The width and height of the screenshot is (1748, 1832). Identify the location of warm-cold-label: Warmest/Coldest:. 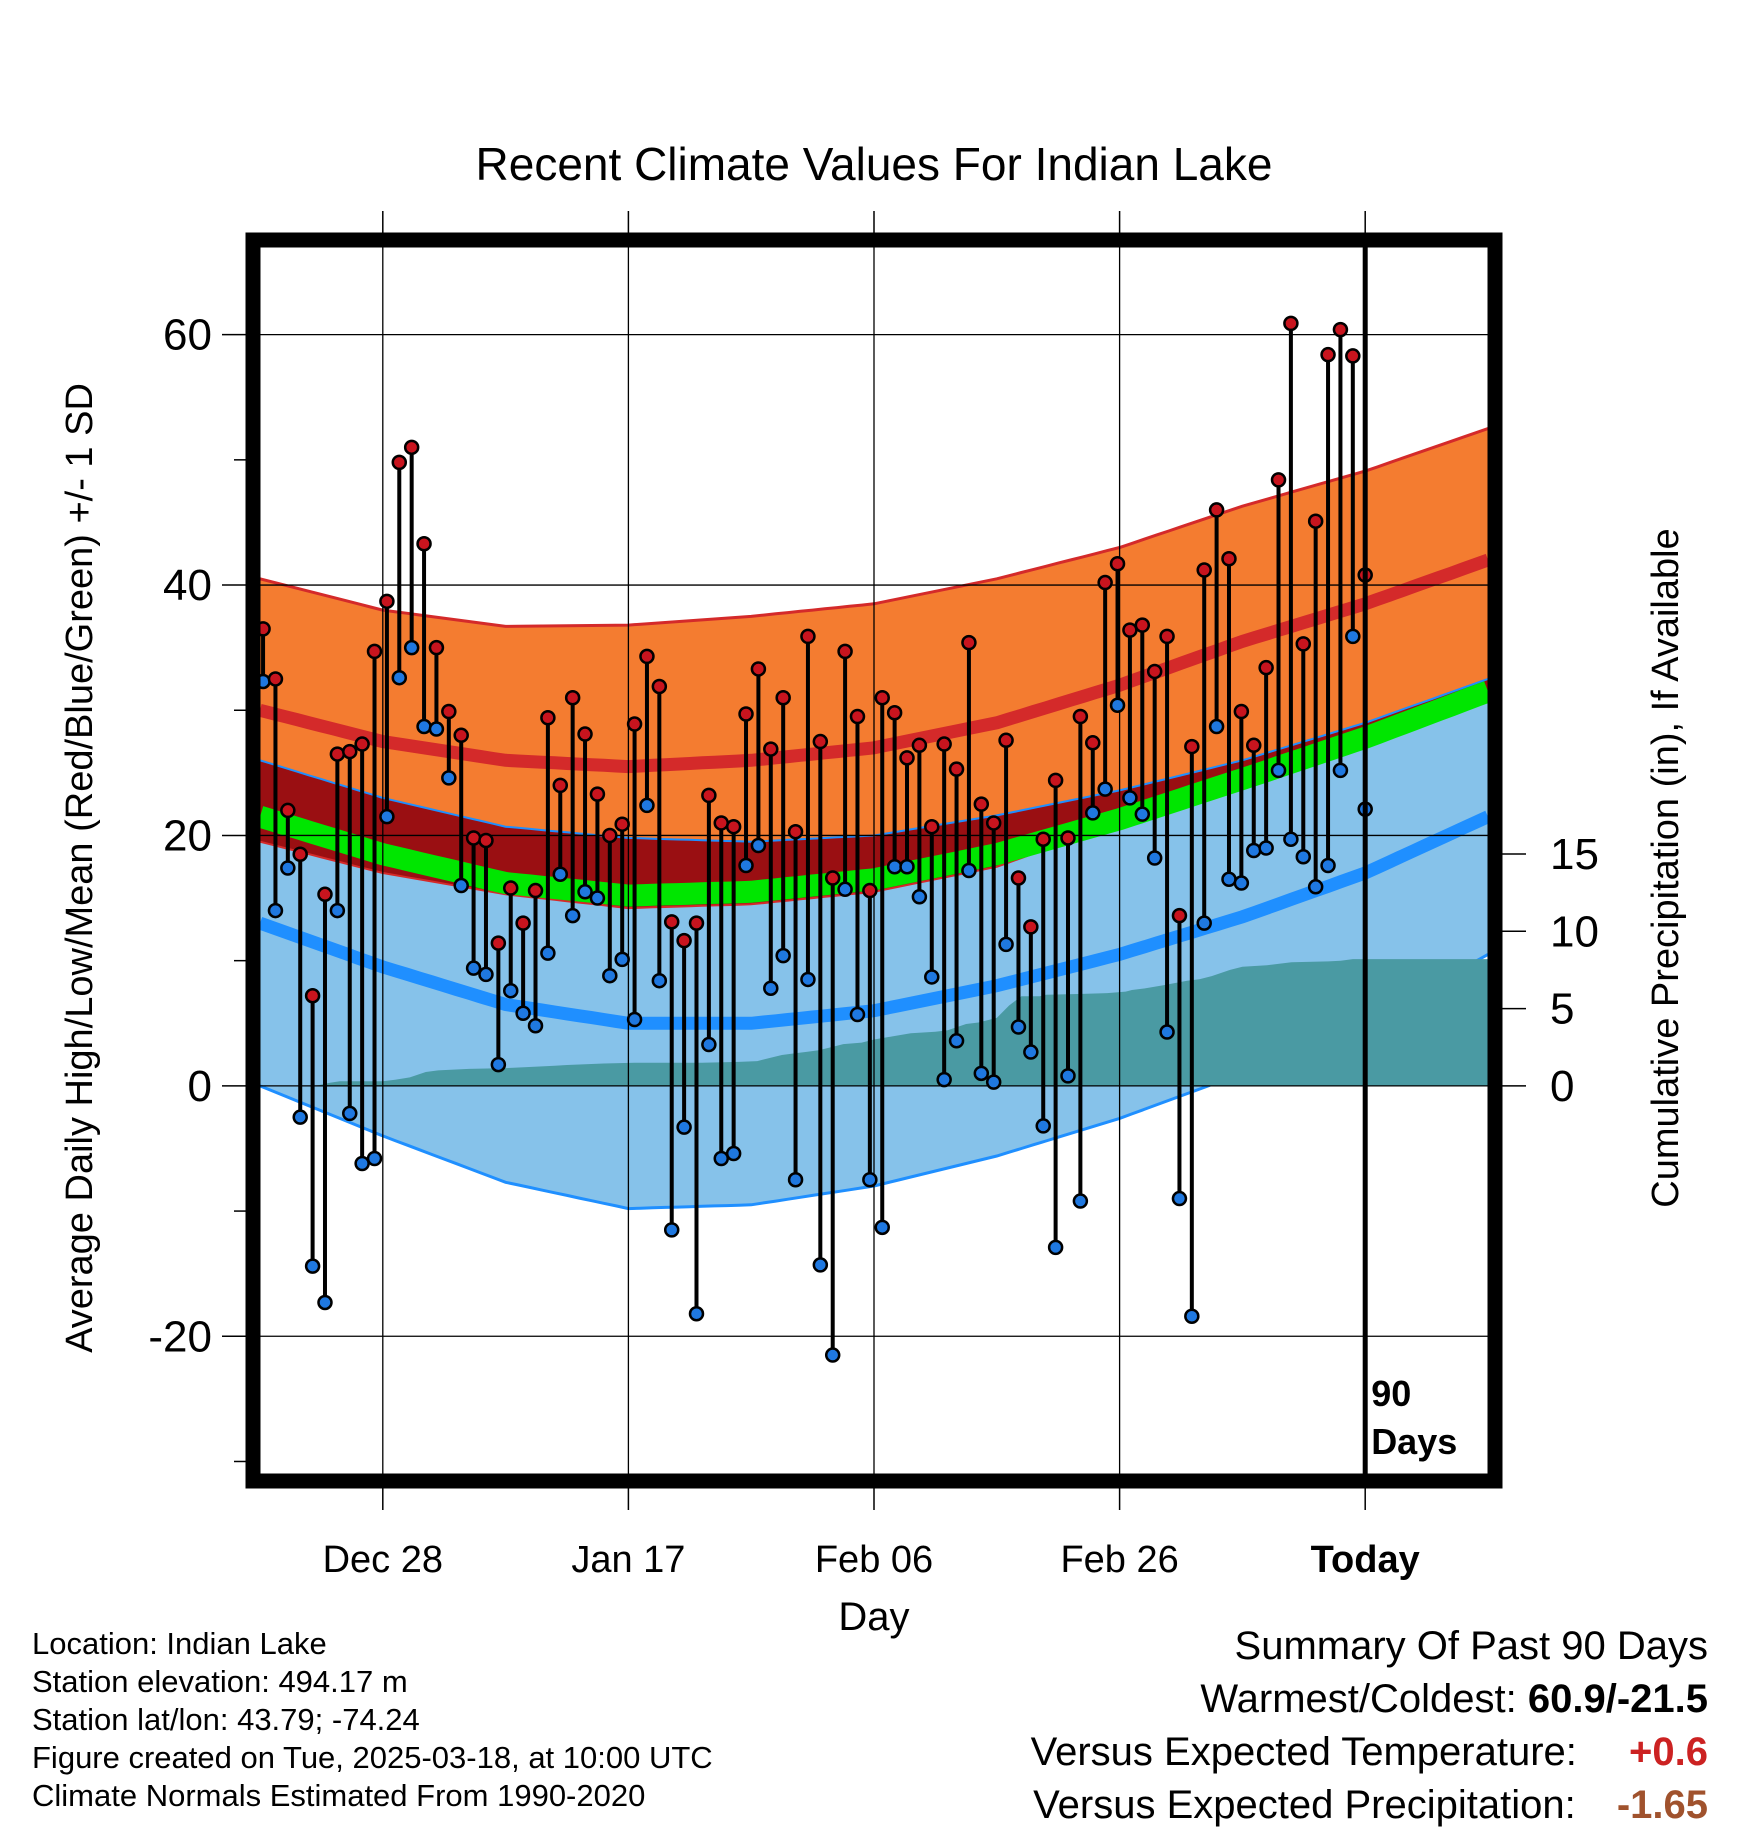
(1358, 1699).